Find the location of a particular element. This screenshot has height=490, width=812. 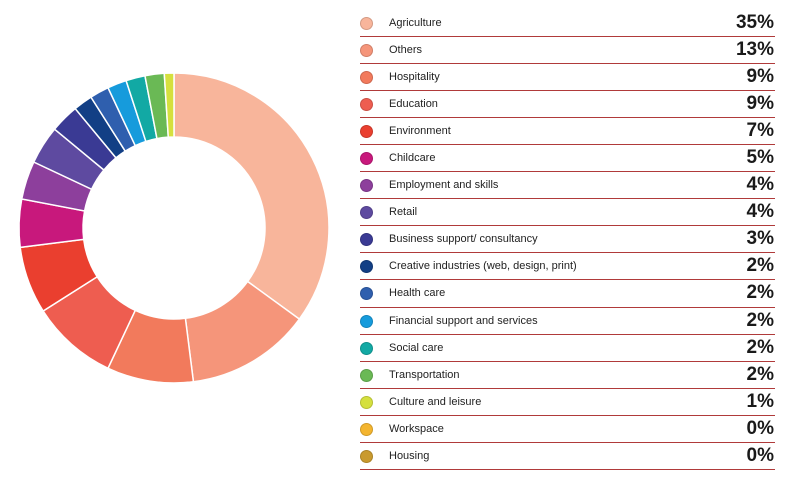

legend-value: 35% is located at coordinates (754, 22).